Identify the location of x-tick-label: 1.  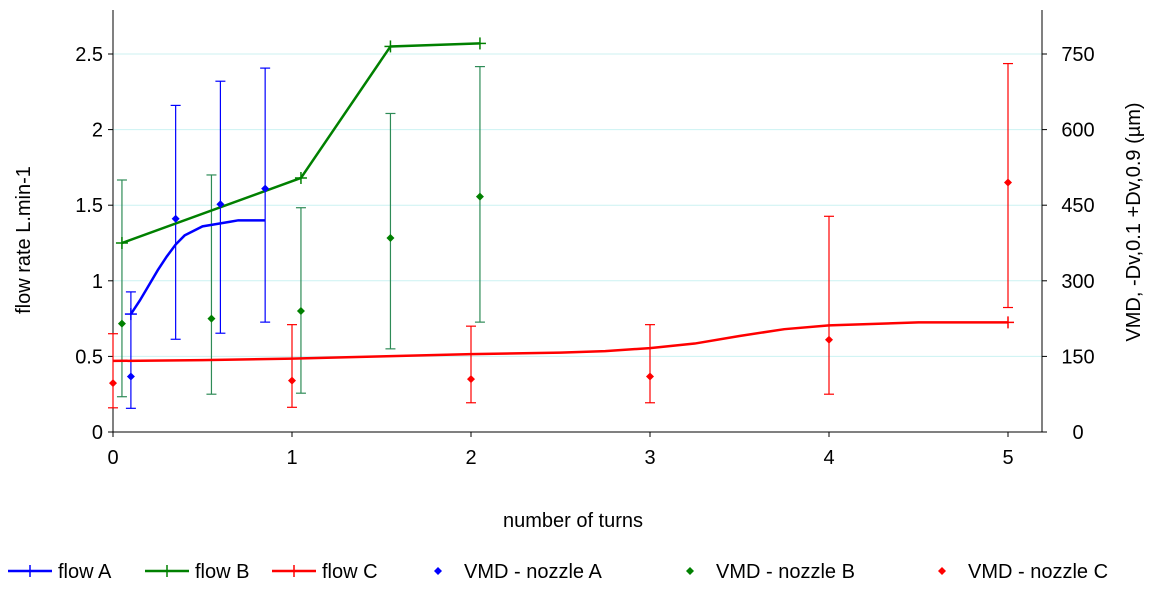
(291, 458).